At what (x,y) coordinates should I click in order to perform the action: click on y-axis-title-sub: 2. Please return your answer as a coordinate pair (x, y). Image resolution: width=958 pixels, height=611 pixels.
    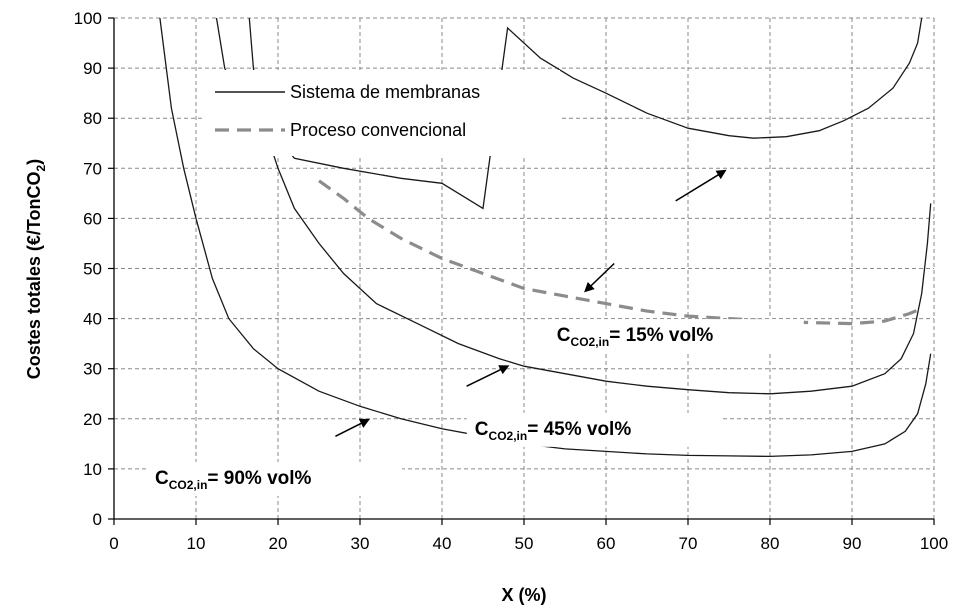
    Looking at the image, I should click on (41, 167).